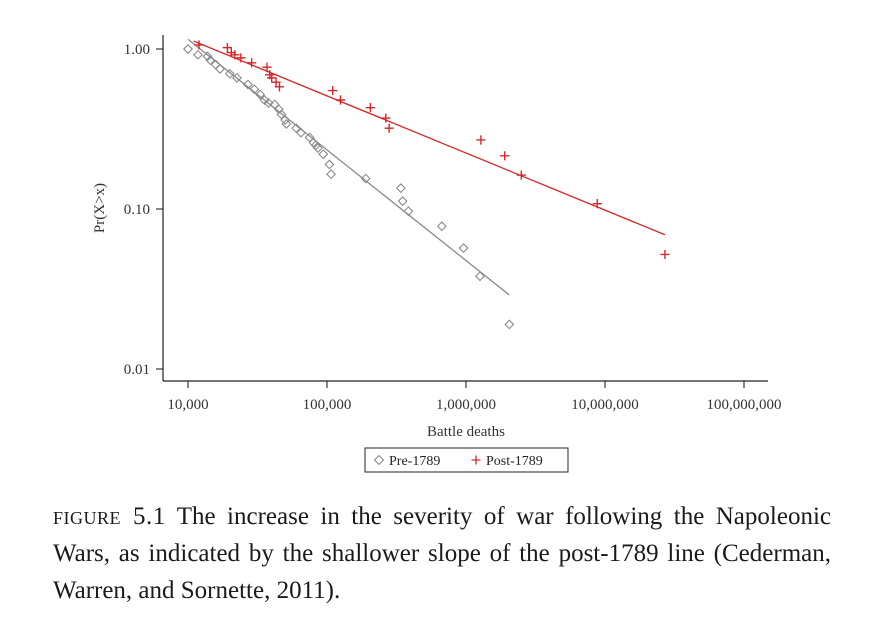  I want to click on x-axis-title: Battle deaths, so click(466, 432).